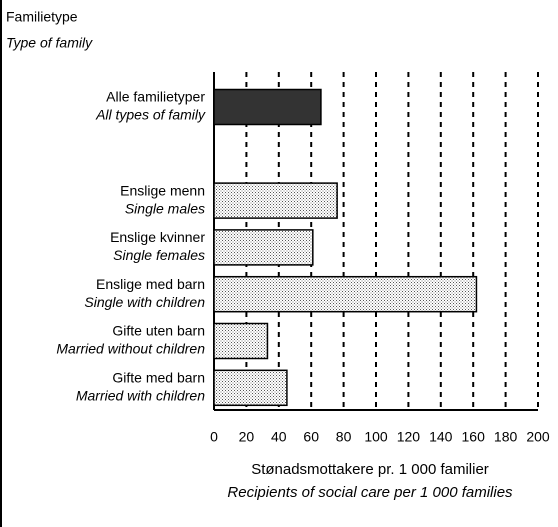 This screenshot has width=558, height=527. Describe the element at coordinates (150, 115) in the screenshot. I see `y-tick-label: All types of family` at that location.